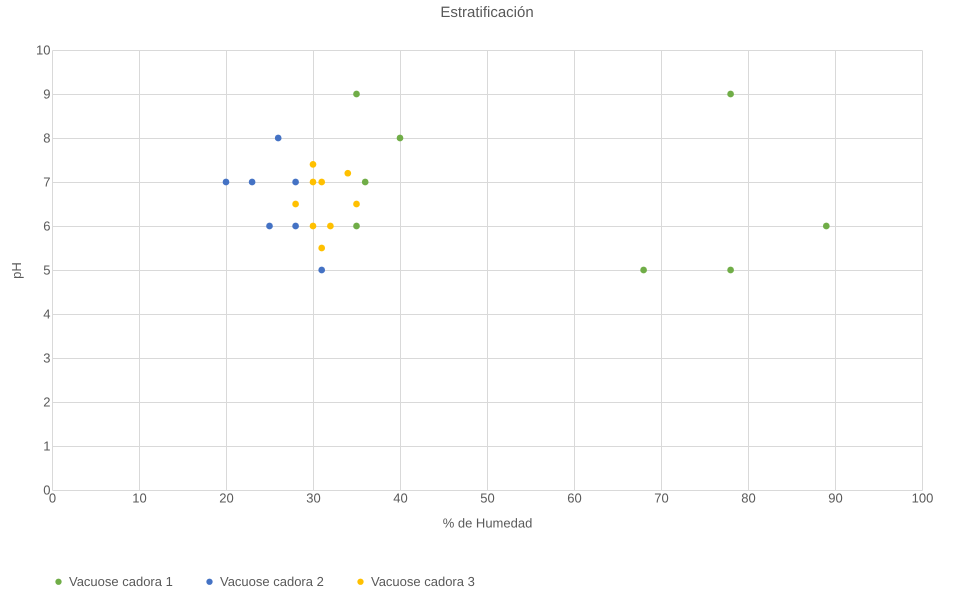 This screenshot has height=607, width=961. I want to click on x-axis-title: % de Humedad, so click(487, 523).